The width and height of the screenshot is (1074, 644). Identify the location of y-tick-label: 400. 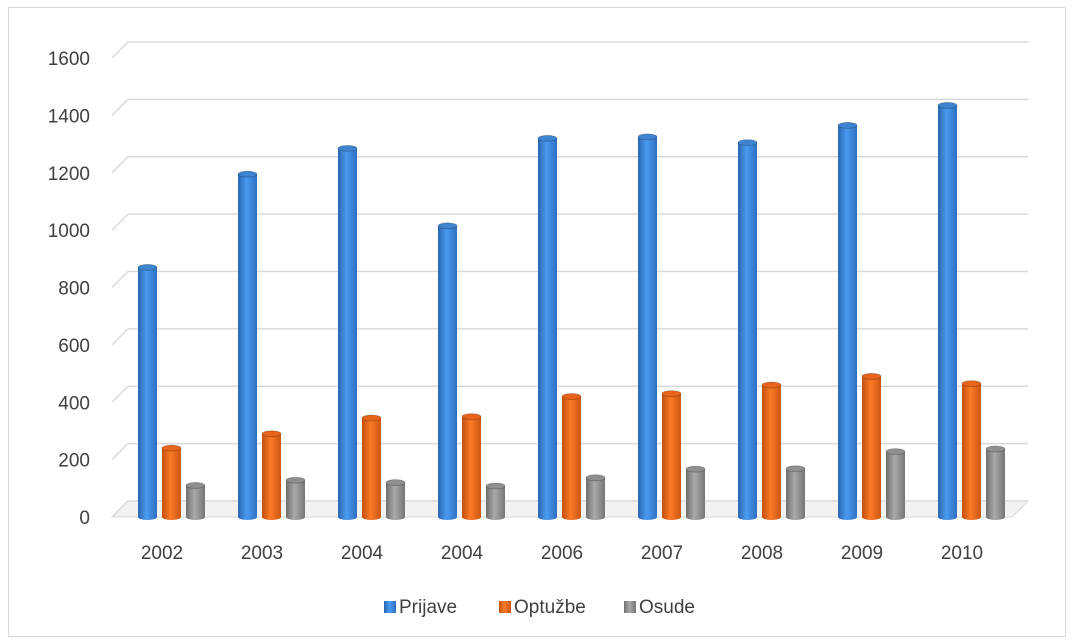
(74, 403).